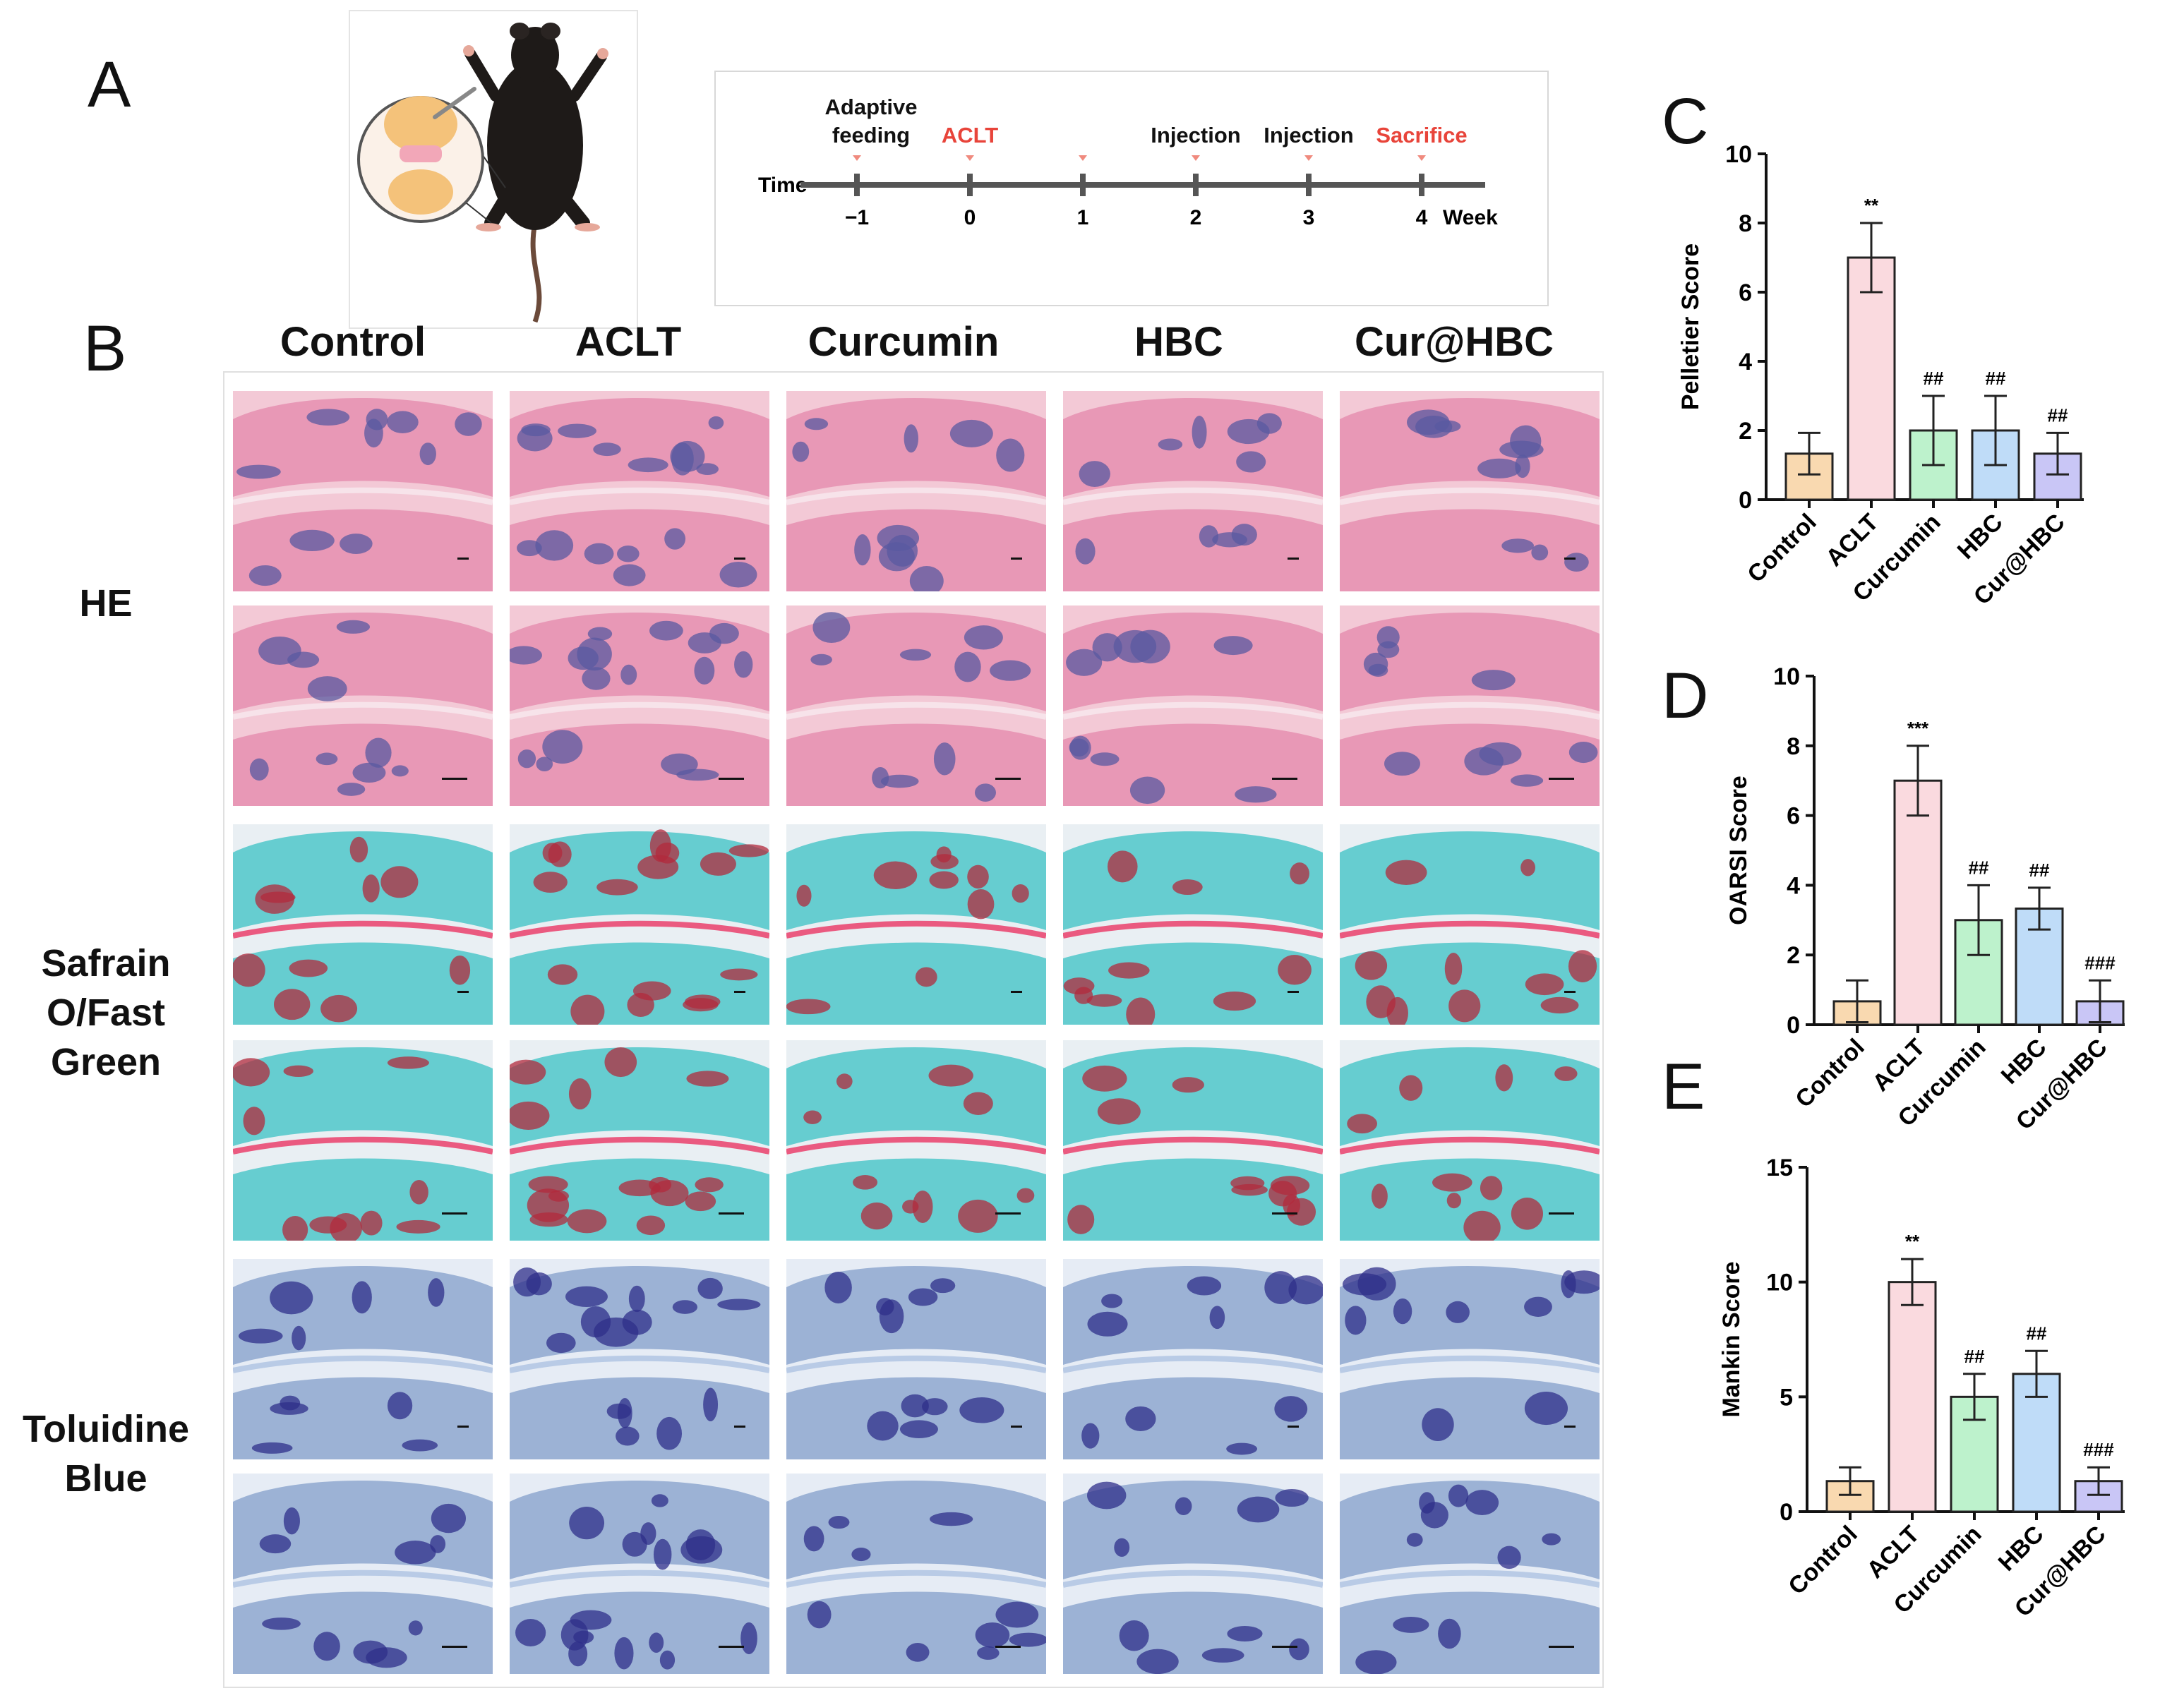  What do you see at coordinates (904, 342) in the screenshot?
I see `column-title-curcumin: Curcumin` at bounding box center [904, 342].